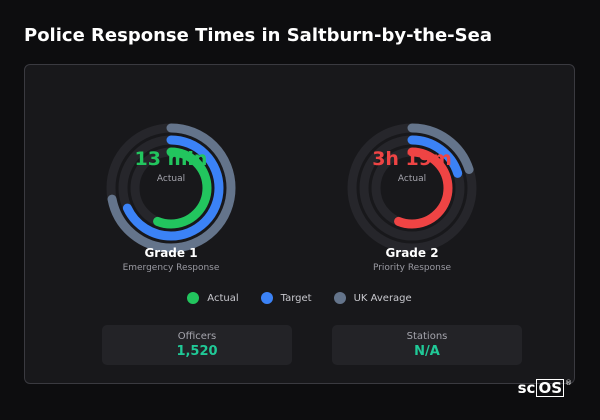 The width and height of the screenshot is (600, 420). I want to click on stations-stat-value: N/A, so click(427, 351).